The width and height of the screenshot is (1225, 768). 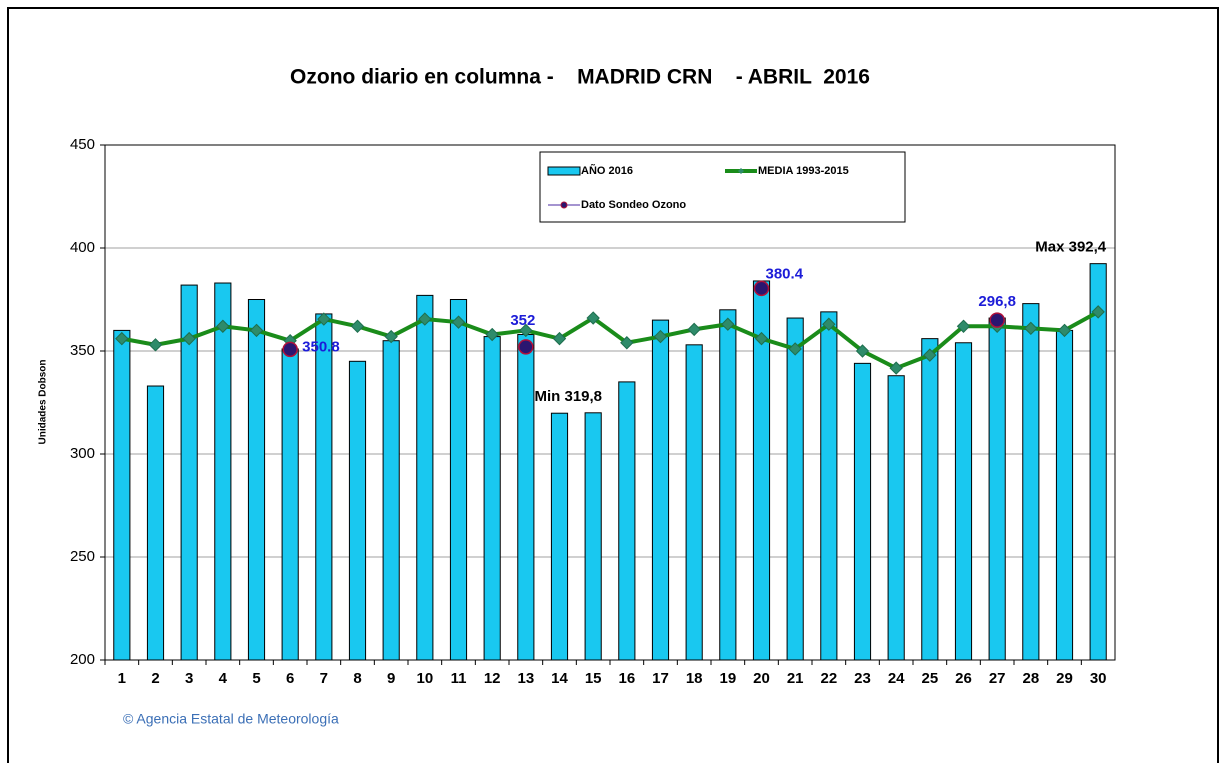 I want to click on x-tick-label: 13, so click(x=525, y=678).